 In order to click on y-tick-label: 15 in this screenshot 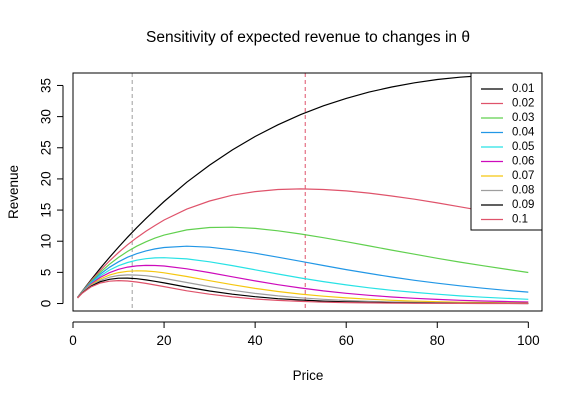, I will do `click(46, 210)`.